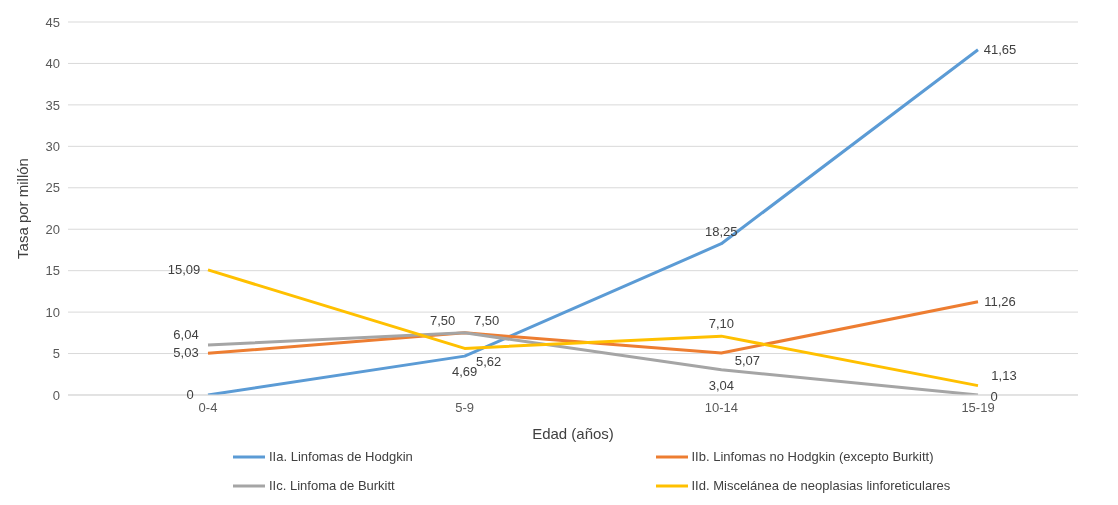  What do you see at coordinates (721, 408) in the screenshot?
I see `x-tick-label: 10-14` at bounding box center [721, 408].